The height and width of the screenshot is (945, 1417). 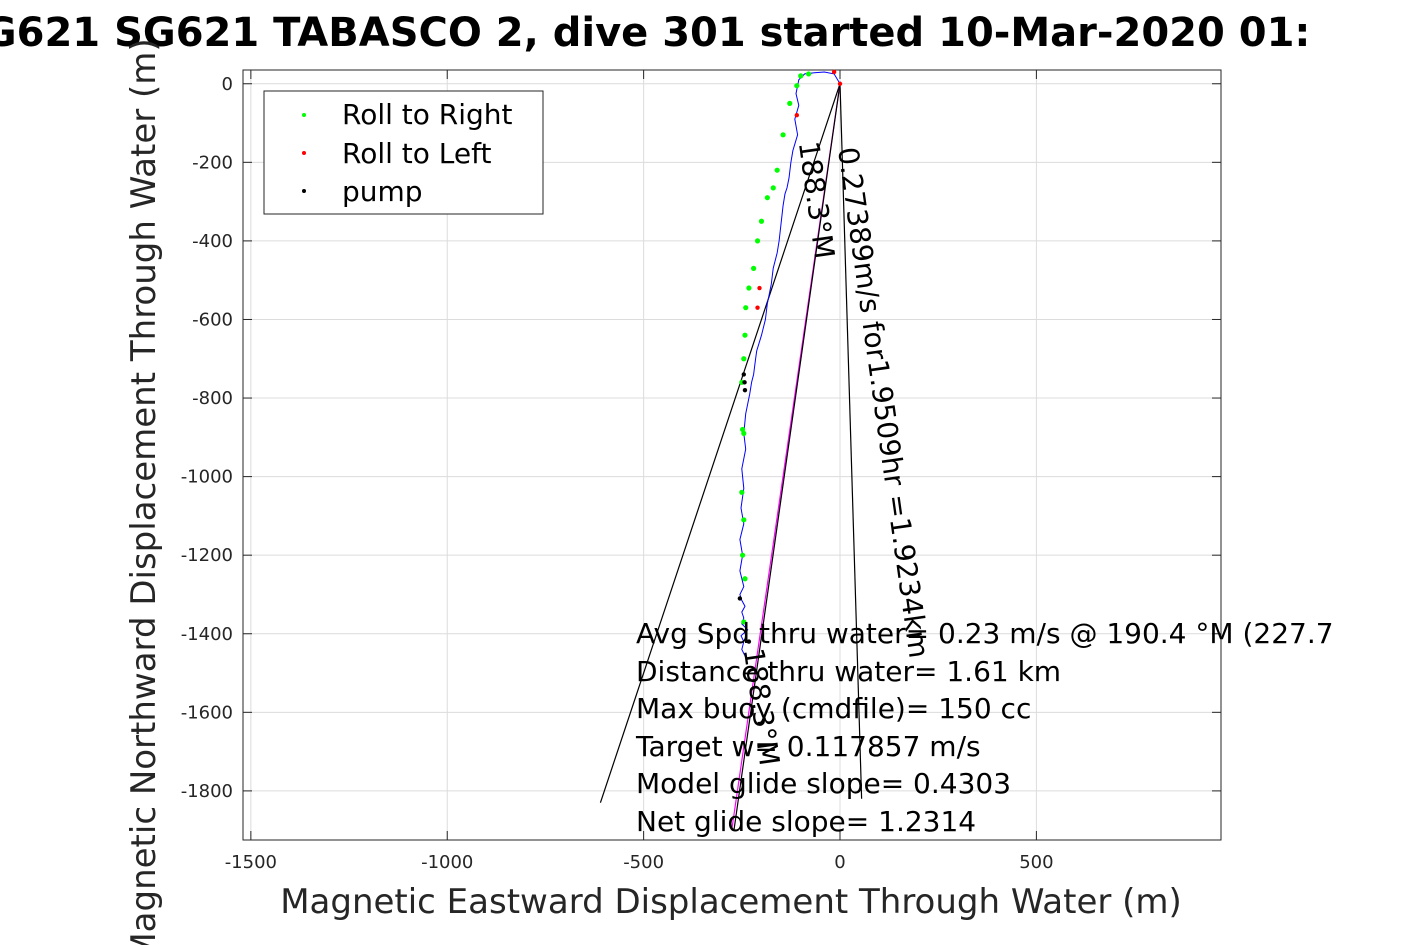 I want to click on x-tick-label: 0, so click(x=839, y=862).